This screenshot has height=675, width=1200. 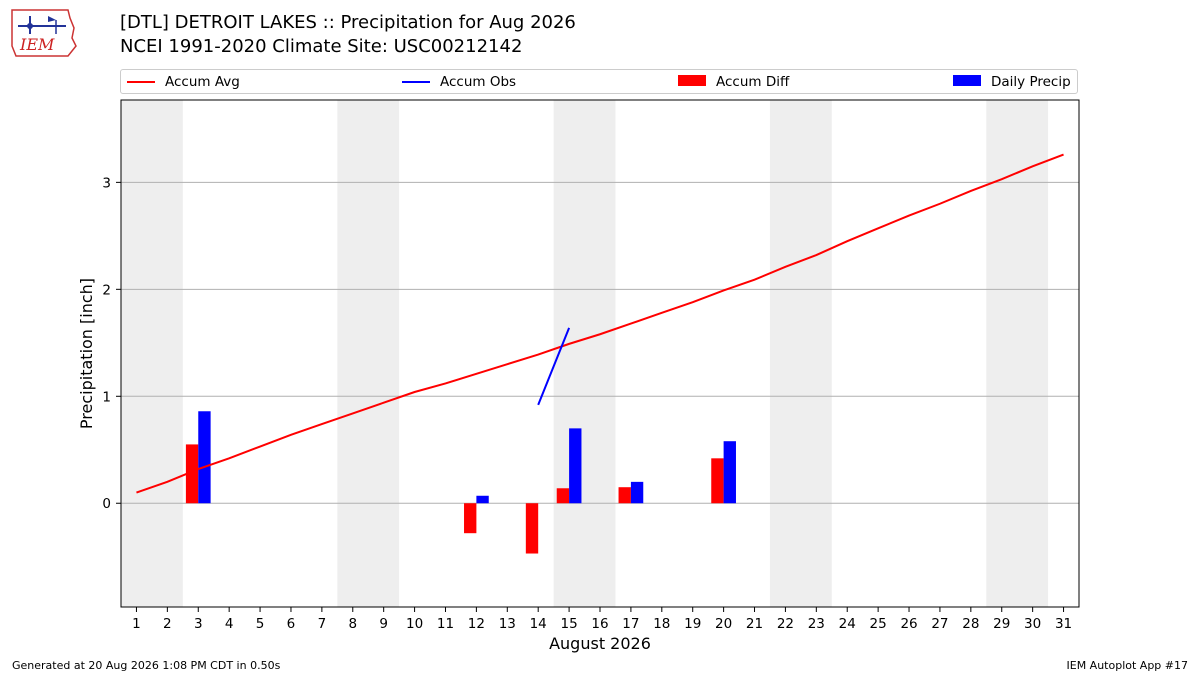 What do you see at coordinates (723, 624) in the screenshot?
I see `x-tick-label: 20` at bounding box center [723, 624].